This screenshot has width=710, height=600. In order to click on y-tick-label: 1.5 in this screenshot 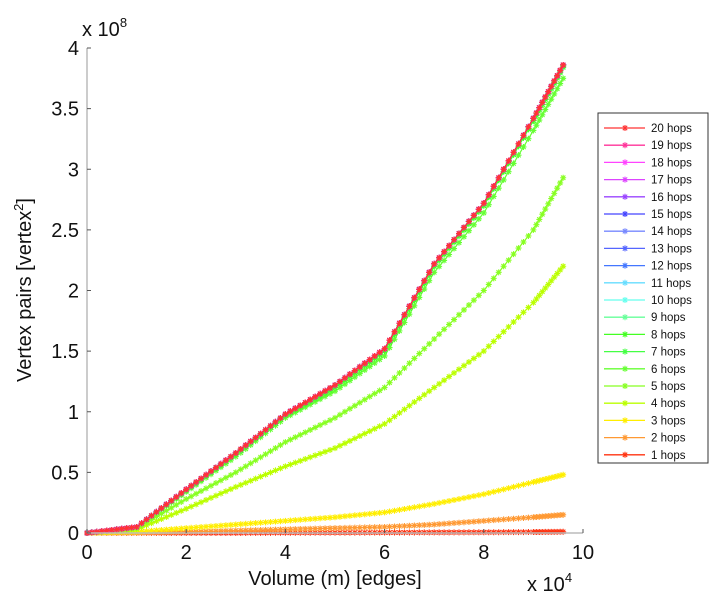, I will do `click(65, 352)`.